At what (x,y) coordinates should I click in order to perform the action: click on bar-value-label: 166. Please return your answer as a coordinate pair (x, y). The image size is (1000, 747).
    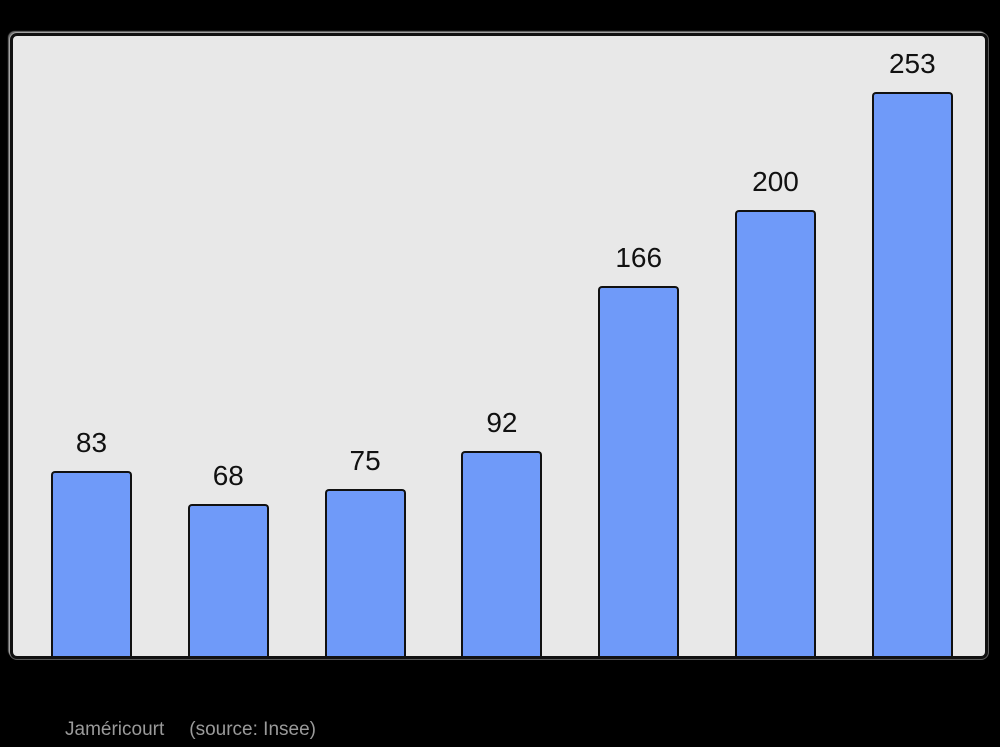
    Looking at the image, I should click on (639, 257).